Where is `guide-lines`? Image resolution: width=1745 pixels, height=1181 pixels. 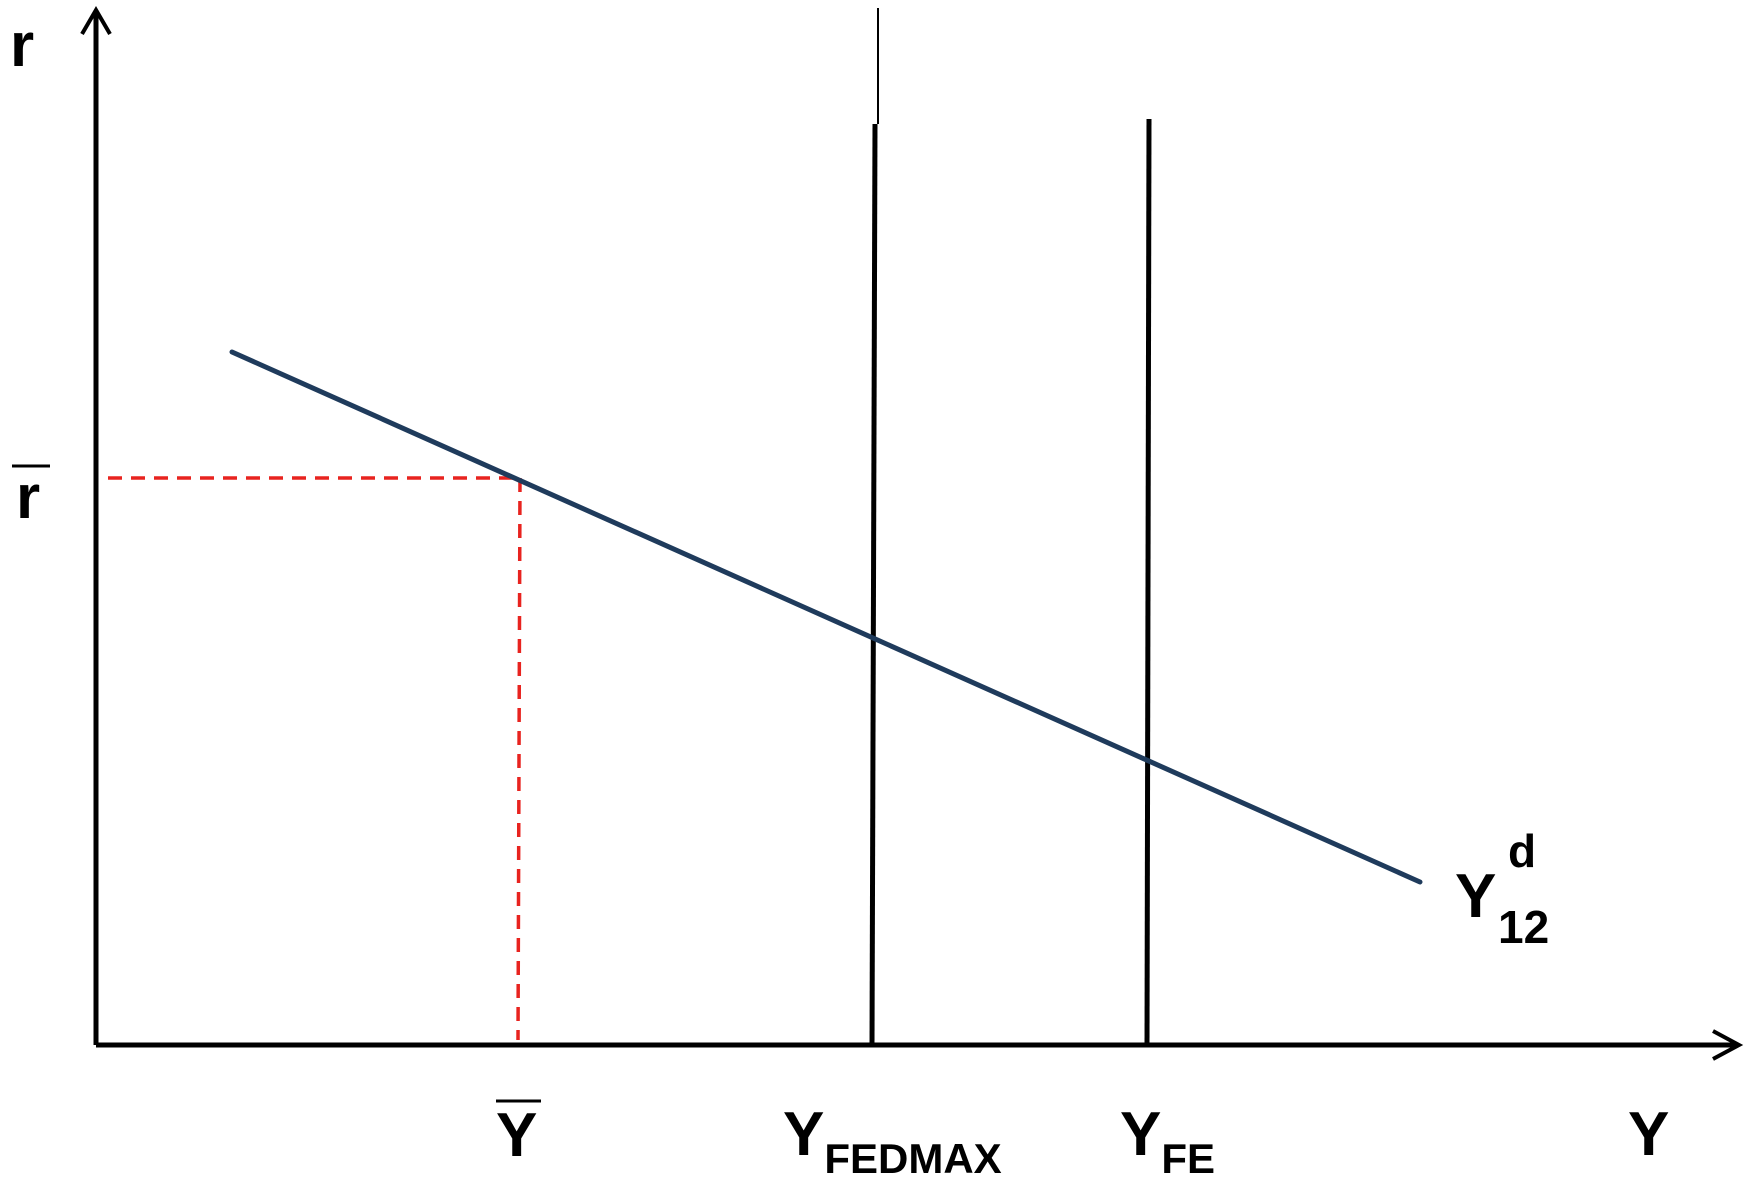 guide-lines is located at coordinates (315, 758).